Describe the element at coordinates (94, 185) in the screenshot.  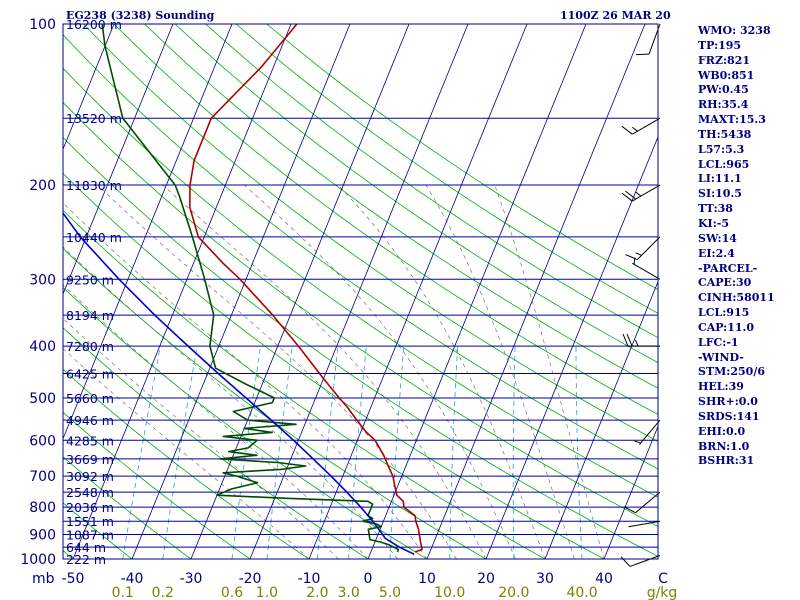
I see `height-label: 11830 m` at that location.